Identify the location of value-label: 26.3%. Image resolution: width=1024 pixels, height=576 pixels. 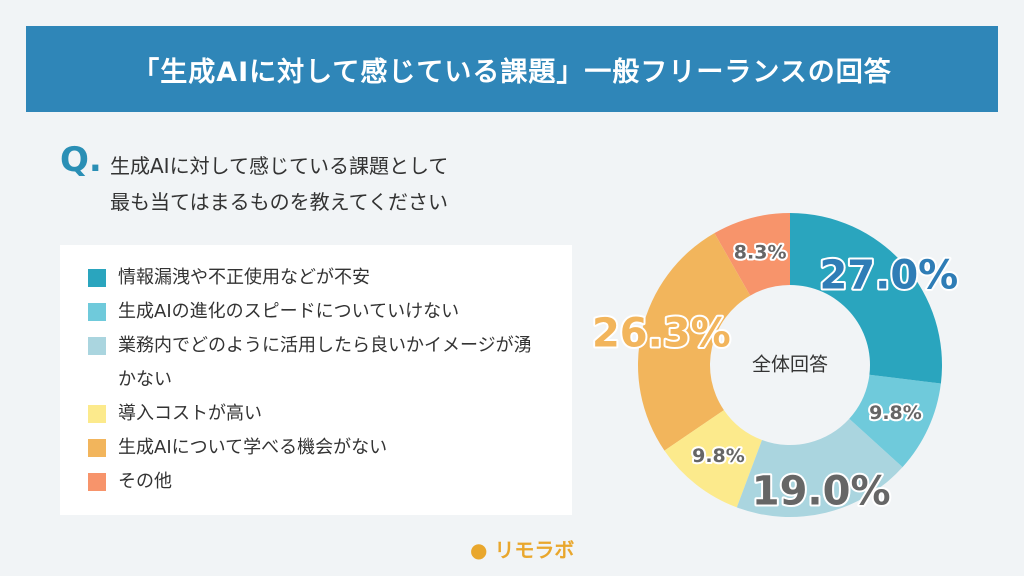
(661, 333).